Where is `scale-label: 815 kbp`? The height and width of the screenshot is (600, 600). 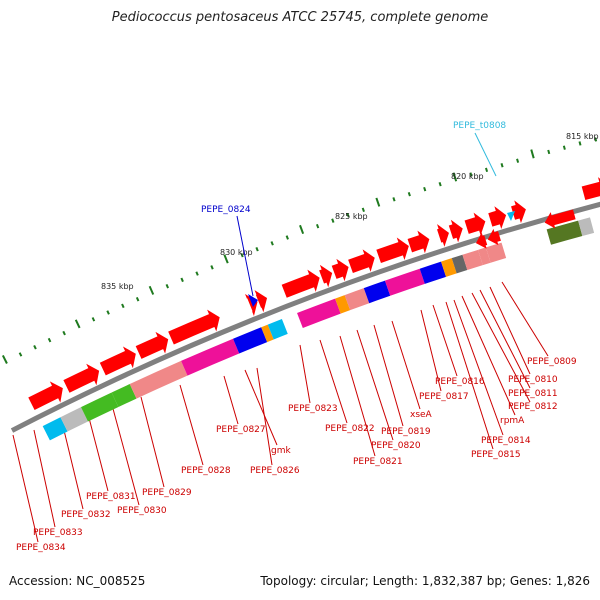
scale-label: 815 kbp is located at coordinates (582, 136).